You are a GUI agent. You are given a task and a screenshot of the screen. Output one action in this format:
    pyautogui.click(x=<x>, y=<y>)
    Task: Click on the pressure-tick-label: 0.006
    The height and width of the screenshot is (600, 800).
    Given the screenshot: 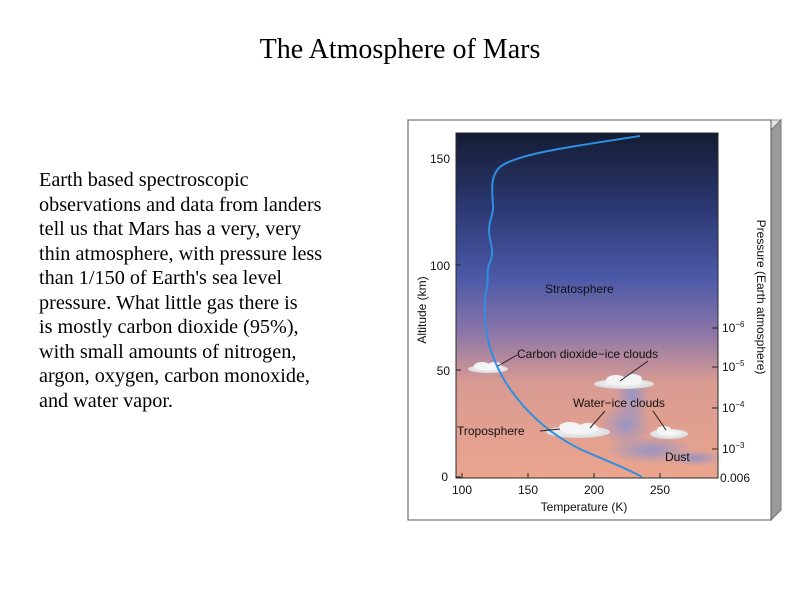 What is the action you would take?
    pyautogui.click(x=735, y=478)
    